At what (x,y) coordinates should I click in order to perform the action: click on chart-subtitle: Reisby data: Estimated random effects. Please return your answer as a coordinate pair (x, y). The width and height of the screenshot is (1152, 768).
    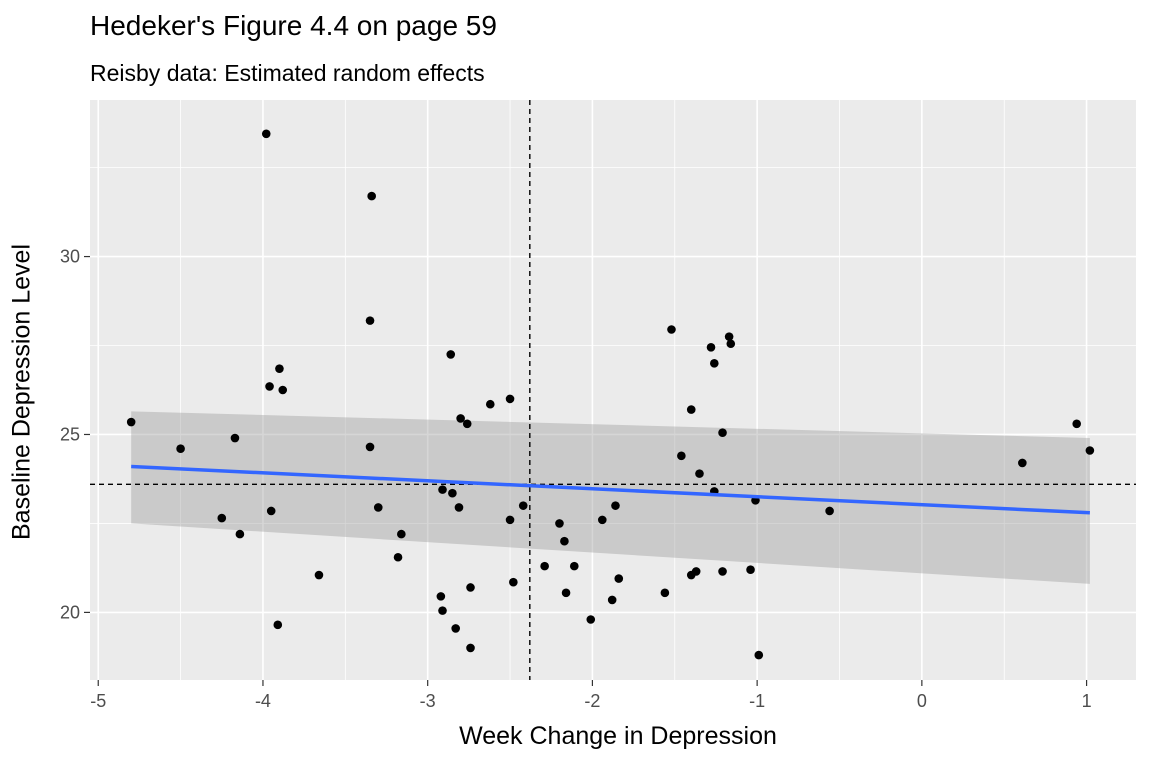
    Looking at the image, I should click on (287, 73).